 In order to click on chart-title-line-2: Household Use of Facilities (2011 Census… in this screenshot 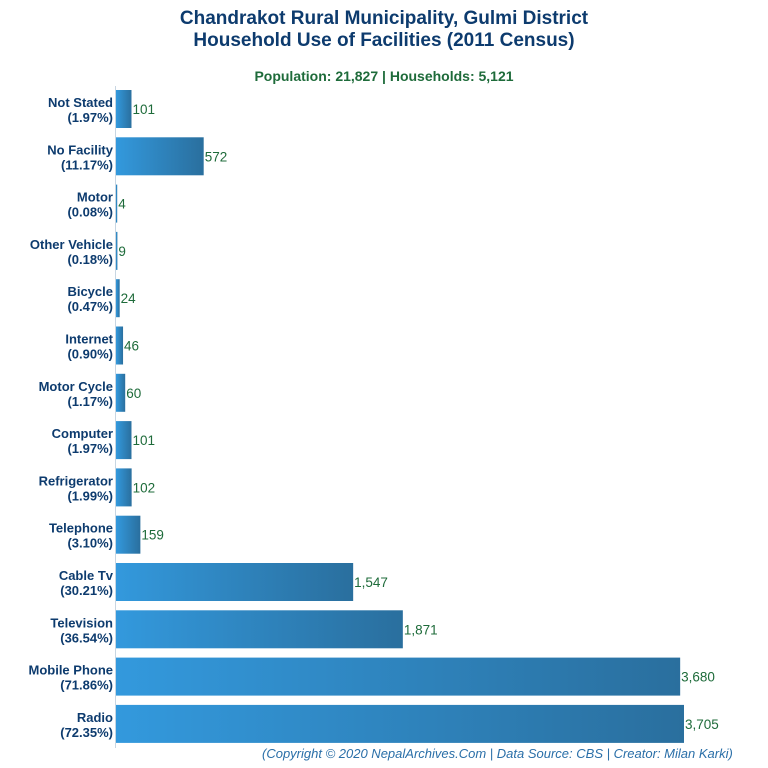, I will do `click(384, 40)`.